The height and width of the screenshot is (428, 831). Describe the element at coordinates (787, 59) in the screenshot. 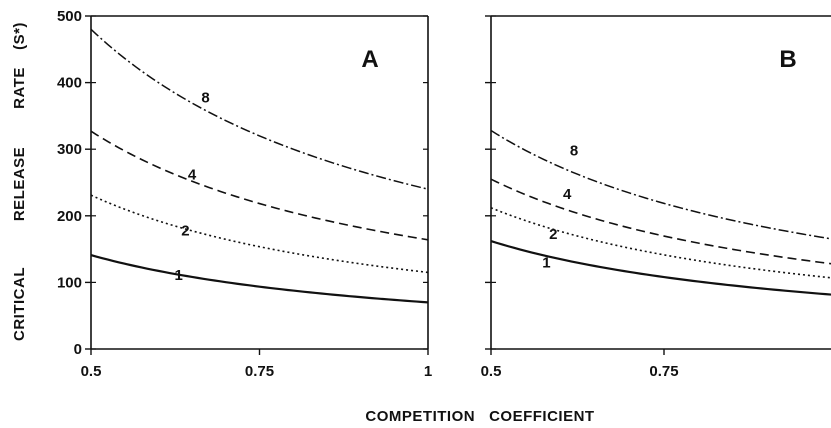

I see `panel-label: B` at that location.